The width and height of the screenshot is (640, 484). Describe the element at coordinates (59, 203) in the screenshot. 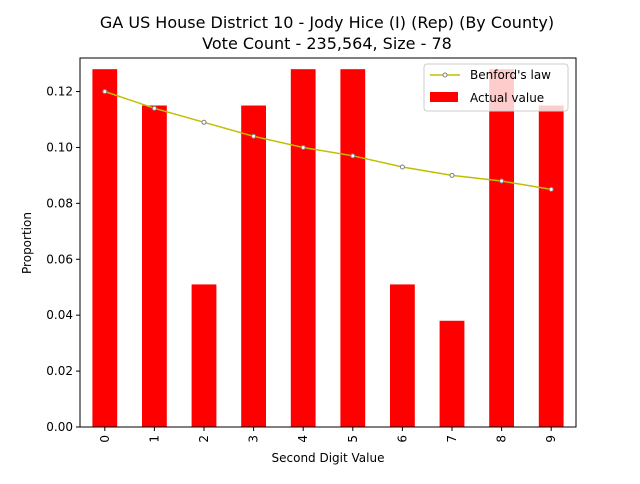

I see `y-tick-label: 0.08` at that location.